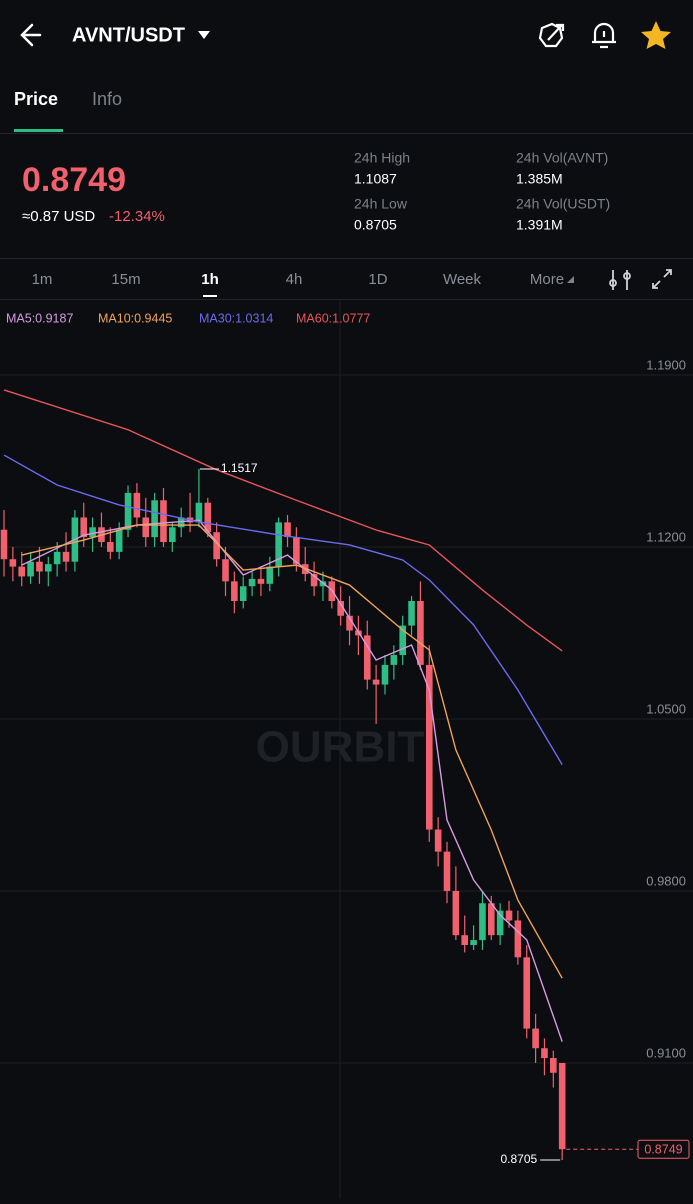  Describe the element at coordinates (570, 279) in the screenshot. I see `more-arrow` at that location.